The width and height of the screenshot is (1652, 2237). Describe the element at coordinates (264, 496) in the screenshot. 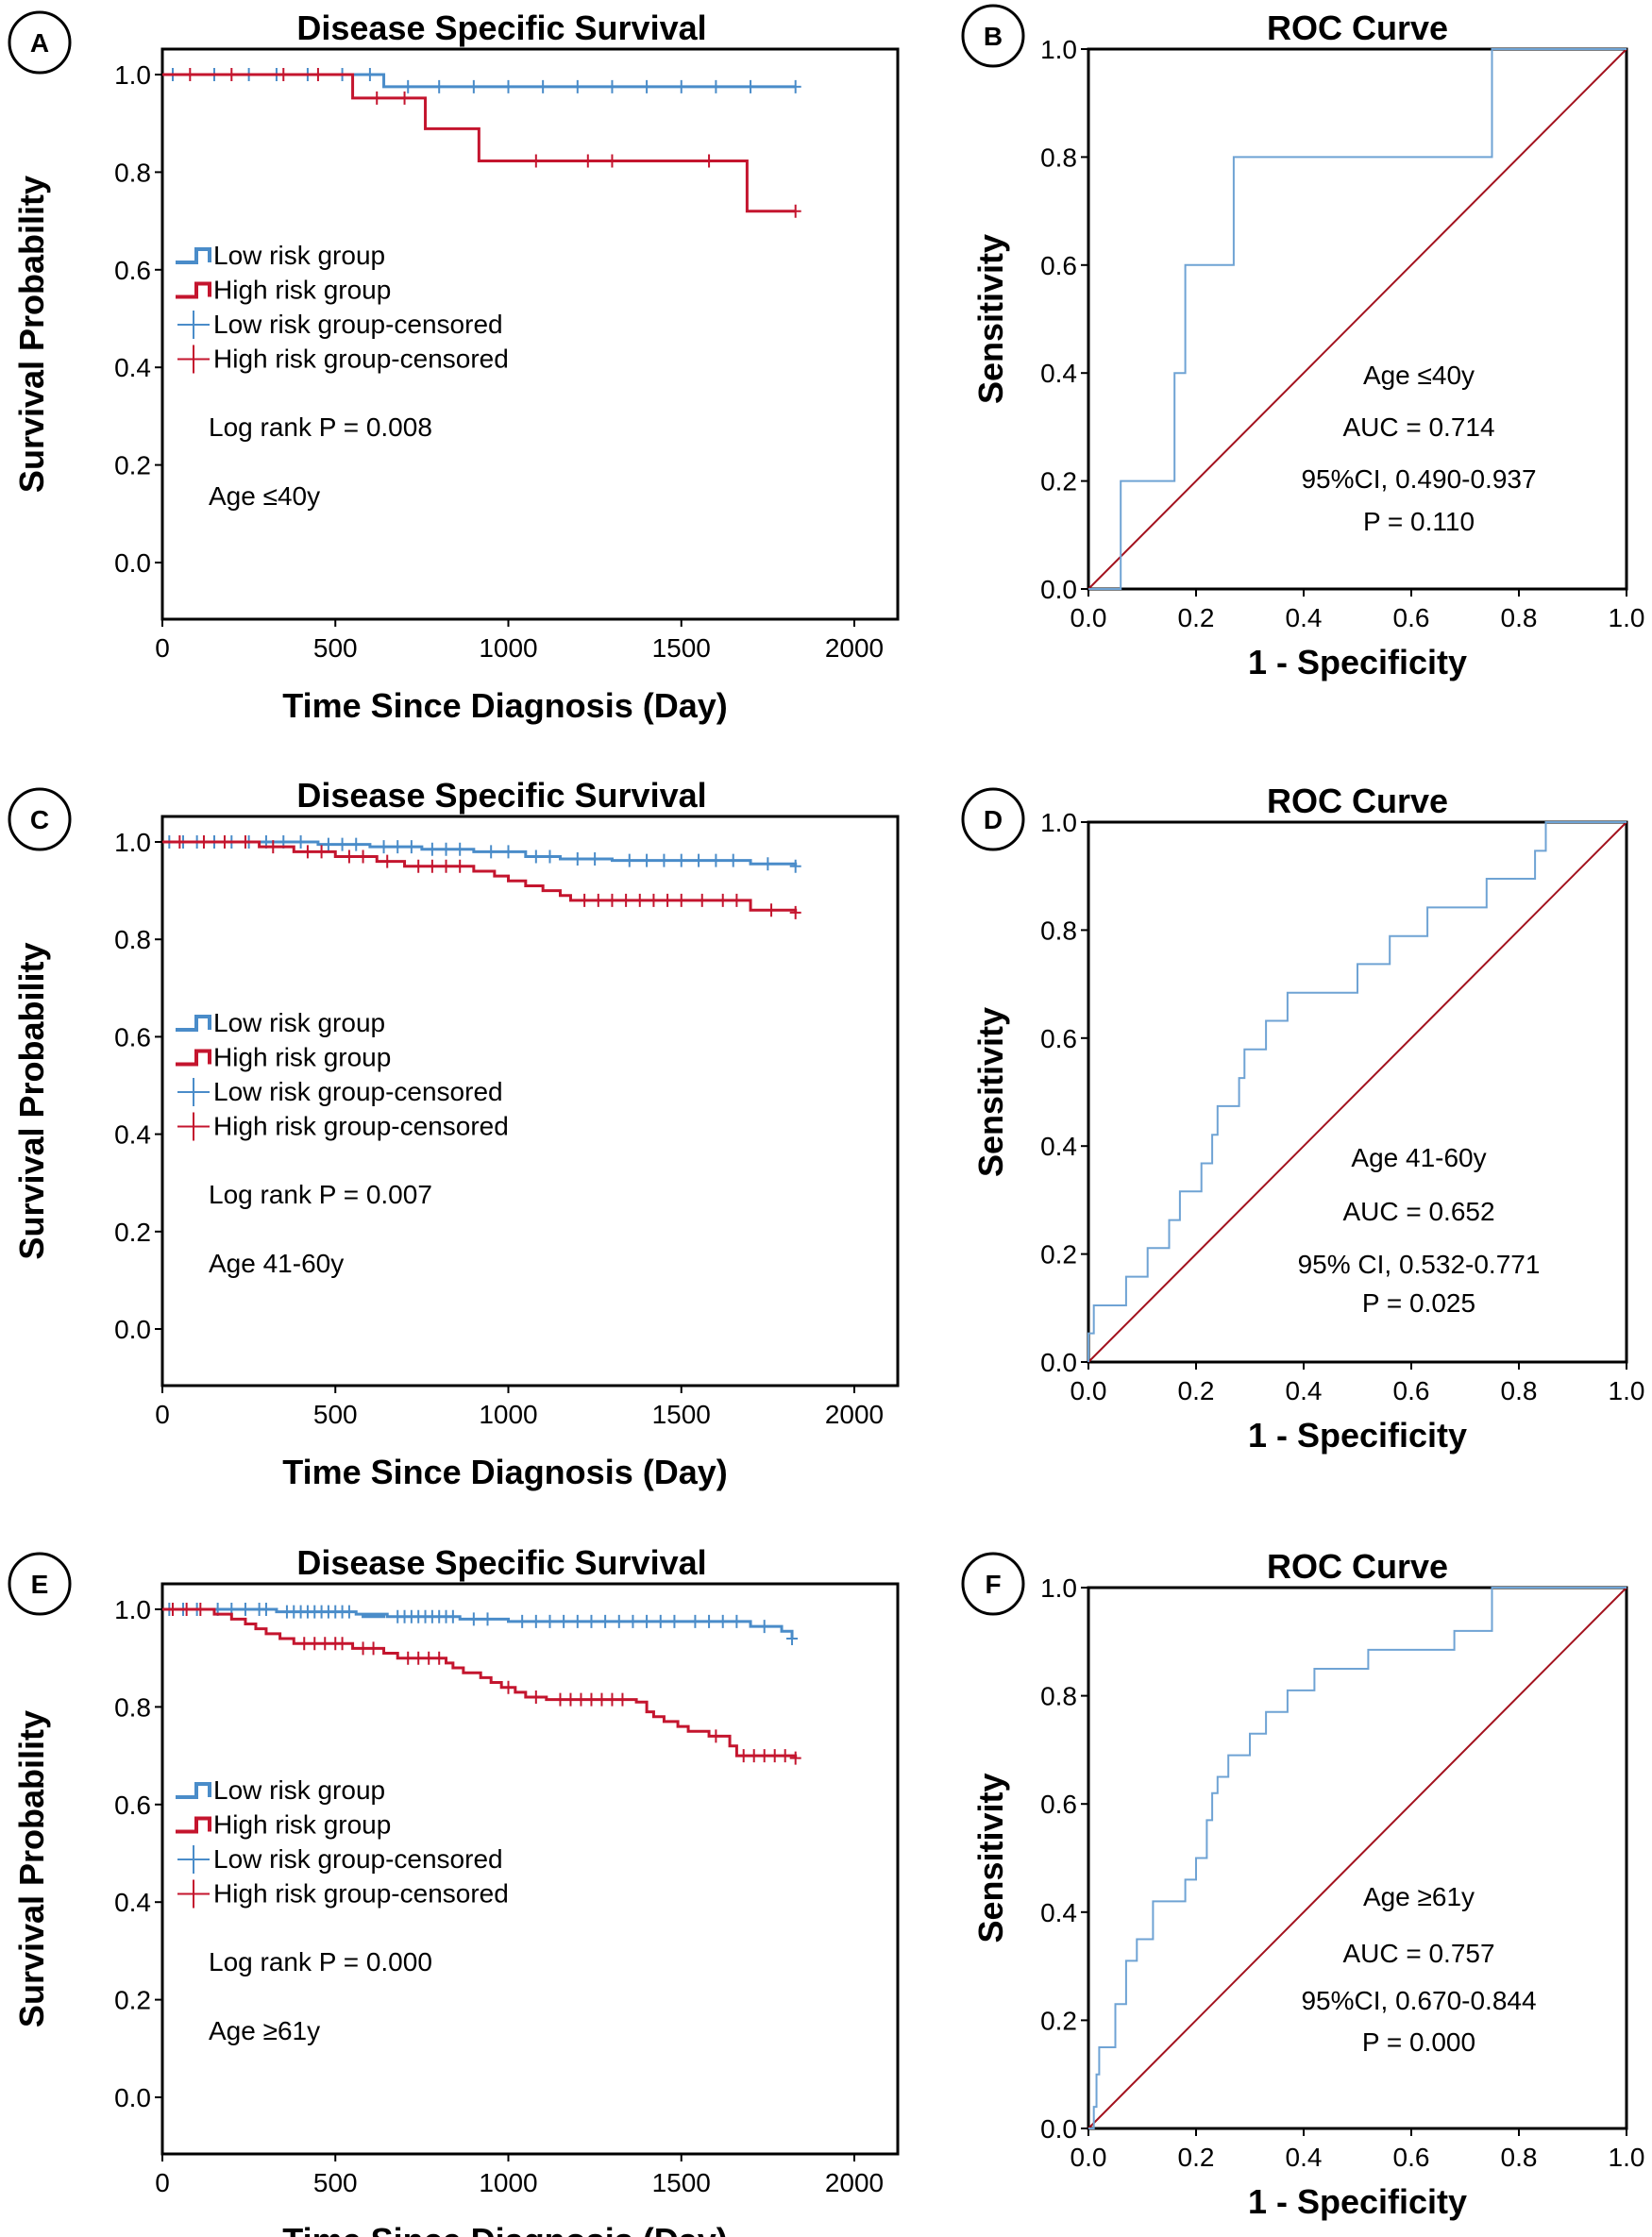

I see `age-group-annotation: Age ≤40y` at that location.